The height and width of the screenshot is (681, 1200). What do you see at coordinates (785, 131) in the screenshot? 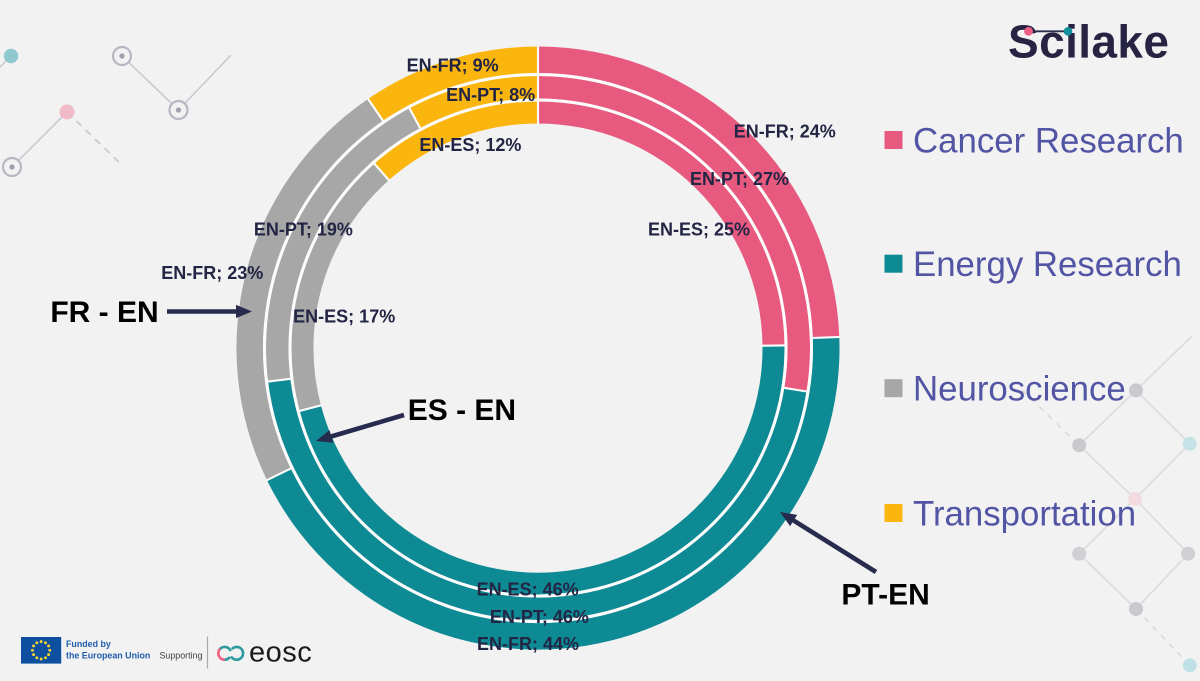
I see `svg-text: EN-FR; 24%` at bounding box center [785, 131].